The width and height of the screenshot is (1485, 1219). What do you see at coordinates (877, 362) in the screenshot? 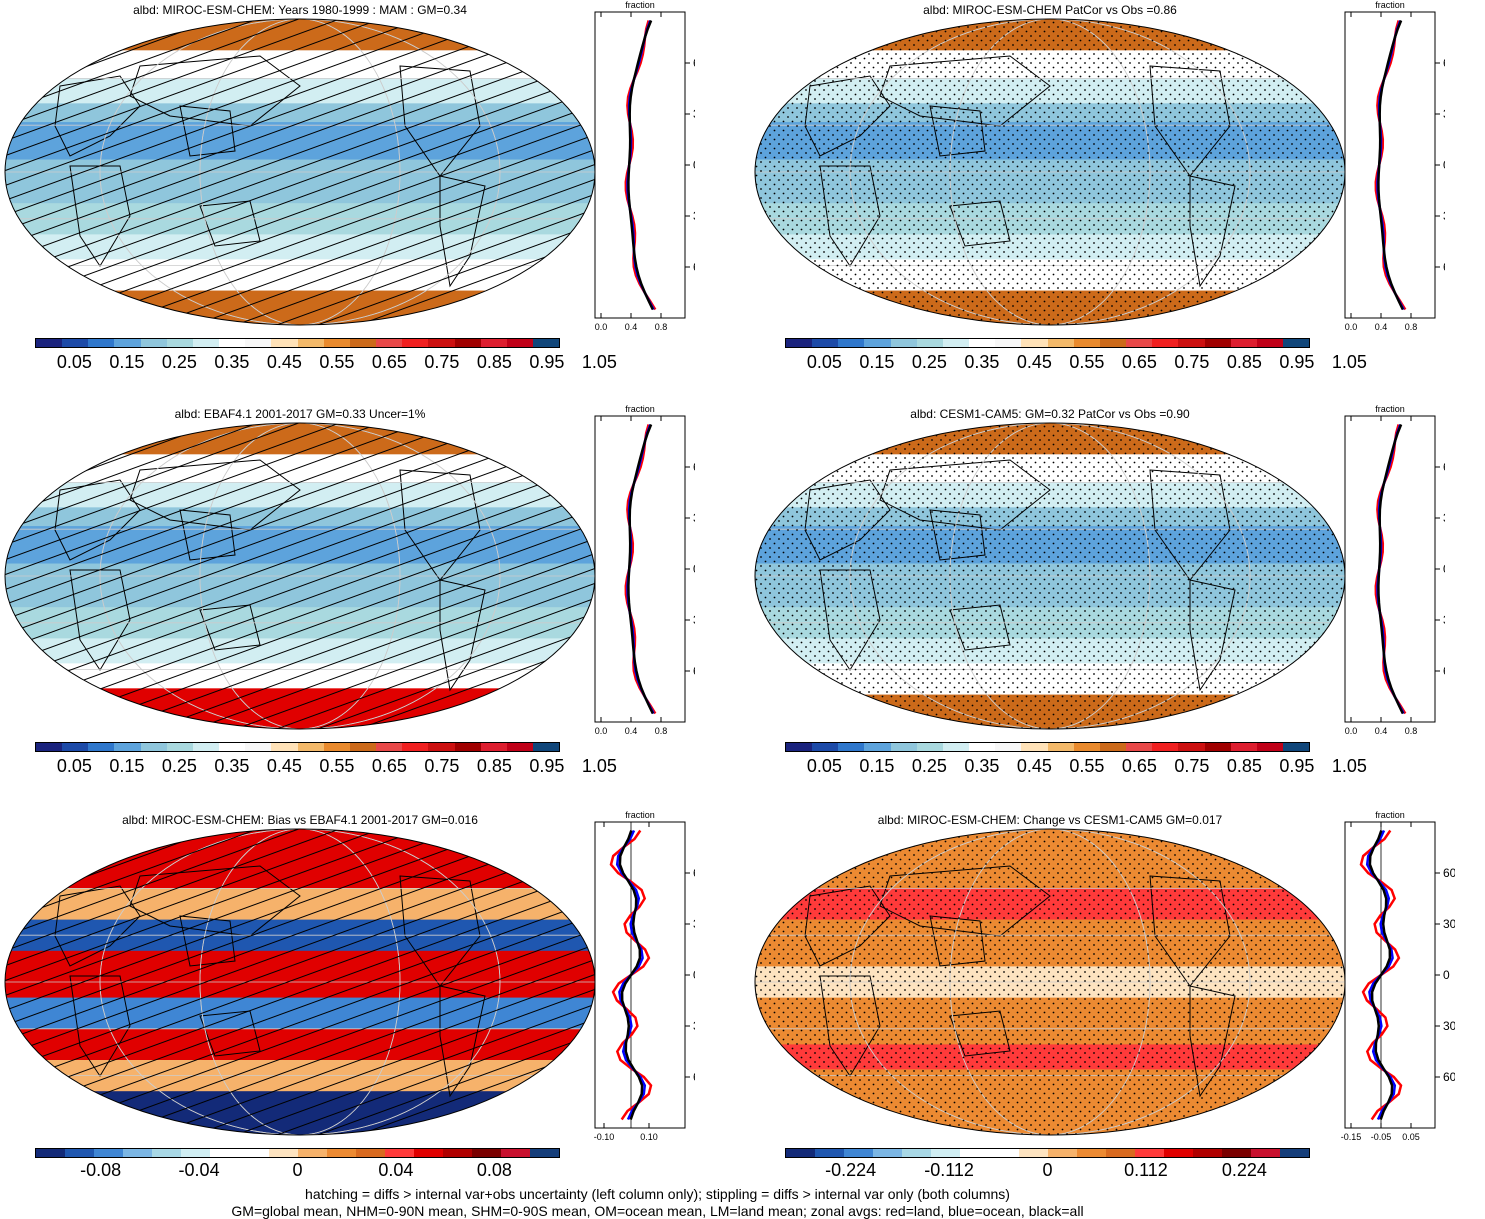
I see `colorbar-tick-label: 0.15` at bounding box center [877, 362].